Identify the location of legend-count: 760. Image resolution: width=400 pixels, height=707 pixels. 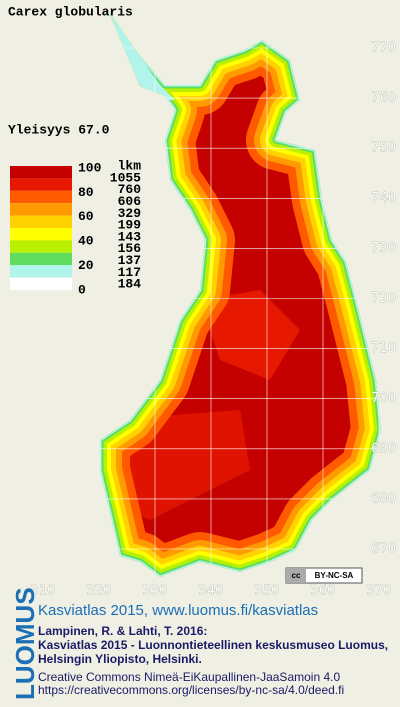
(130, 189).